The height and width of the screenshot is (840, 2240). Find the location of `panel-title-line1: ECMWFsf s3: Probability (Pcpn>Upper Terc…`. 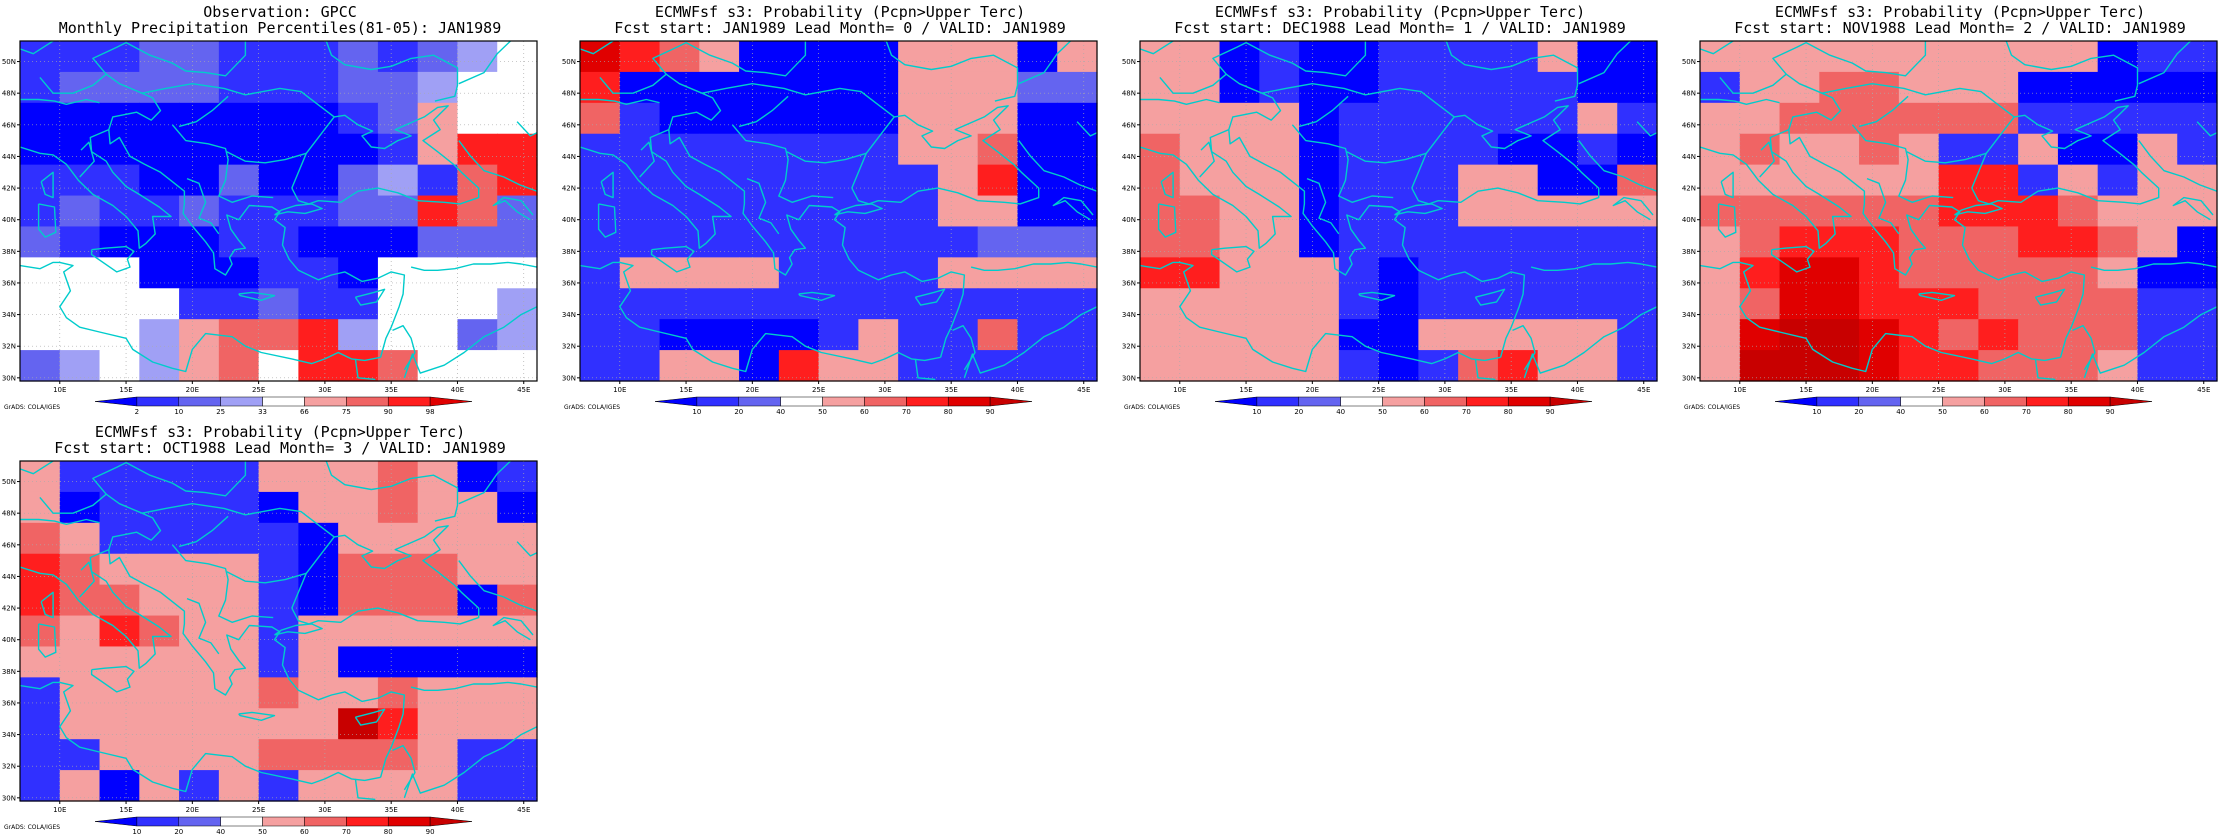

panel-title-line1: ECMWFsf s3: Probability (Pcpn>Upper Terc… is located at coordinates (280, 432).